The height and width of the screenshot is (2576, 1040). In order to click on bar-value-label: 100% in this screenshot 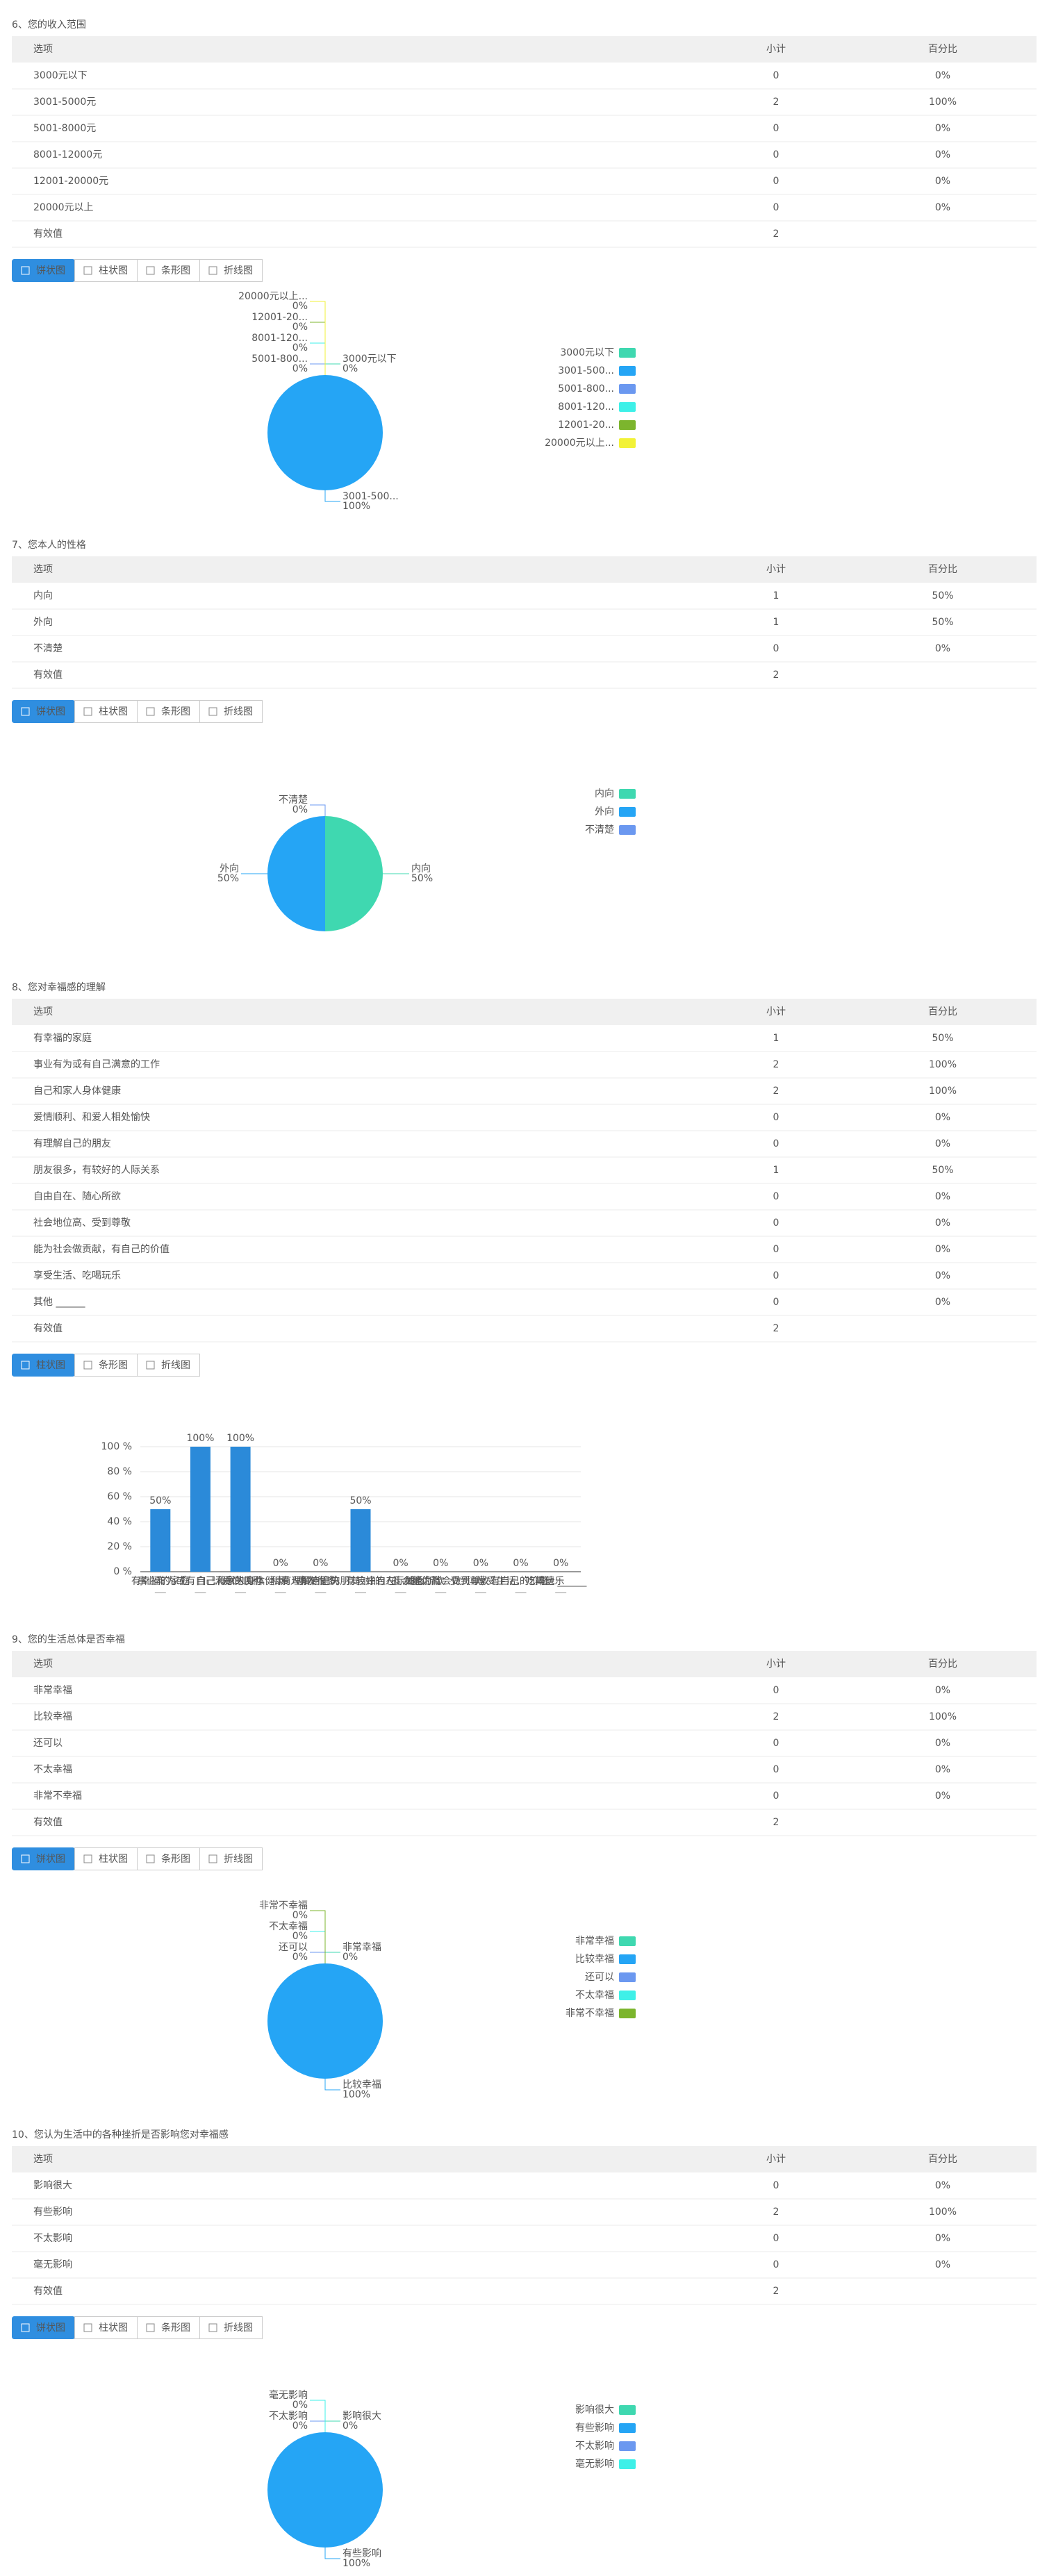, I will do `click(200, 1438)`.